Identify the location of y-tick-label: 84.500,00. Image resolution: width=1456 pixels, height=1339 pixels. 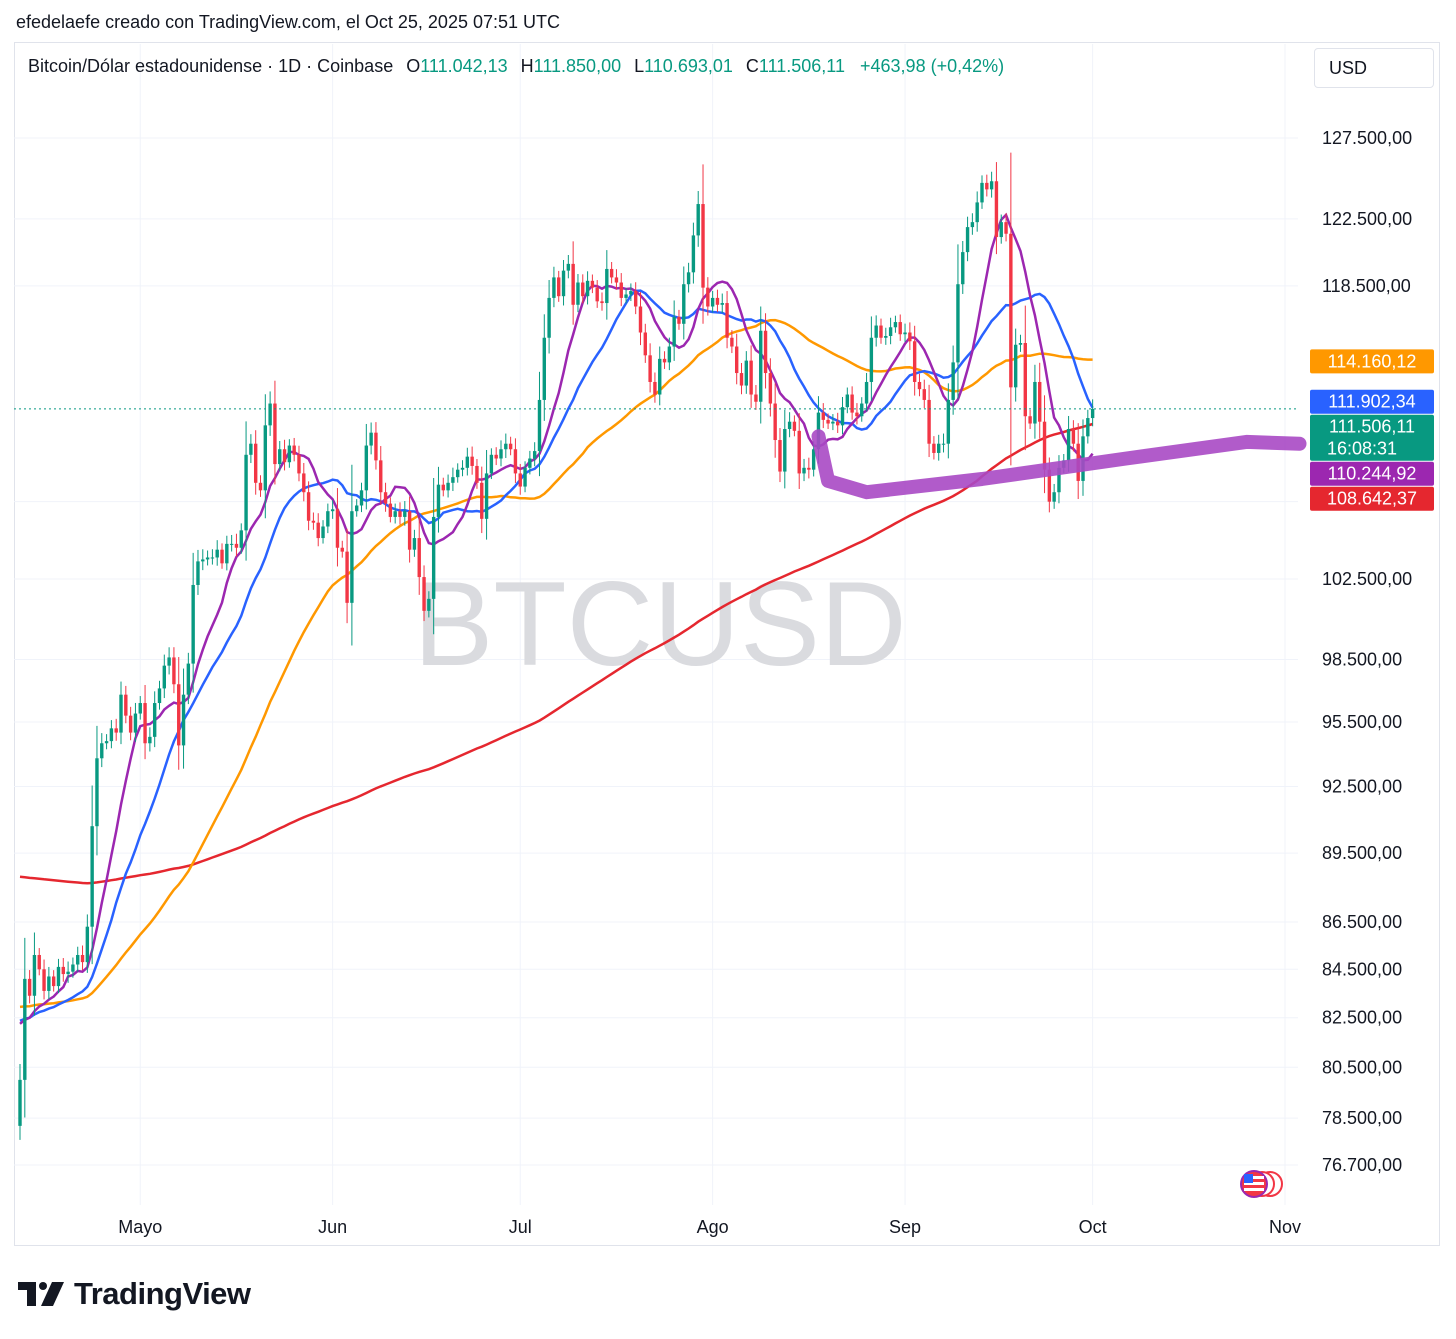
(1362, 969).